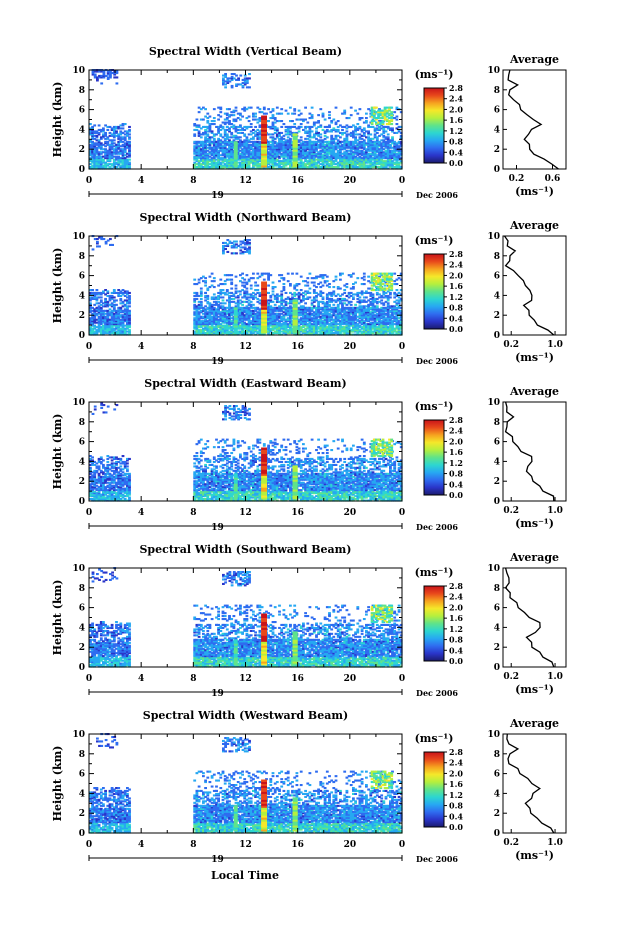 The width and height of the screenshot is (620, 929). I want to click on colorbar-tick-label: 0.4, so click(456, 152).